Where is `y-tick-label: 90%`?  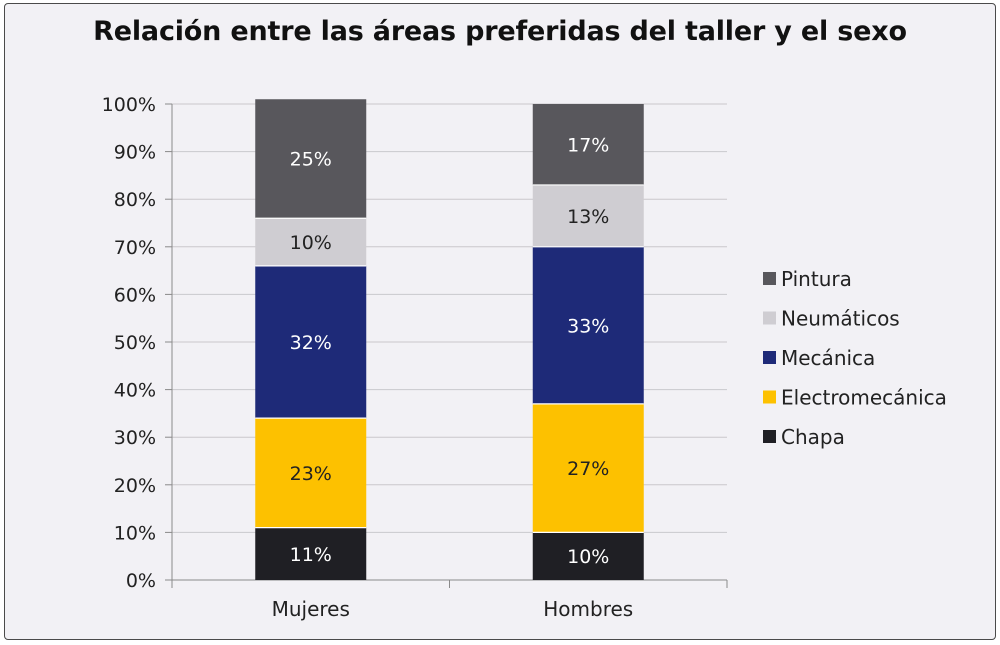
y-tick-label: 90% is located at coordinates (135, 153).